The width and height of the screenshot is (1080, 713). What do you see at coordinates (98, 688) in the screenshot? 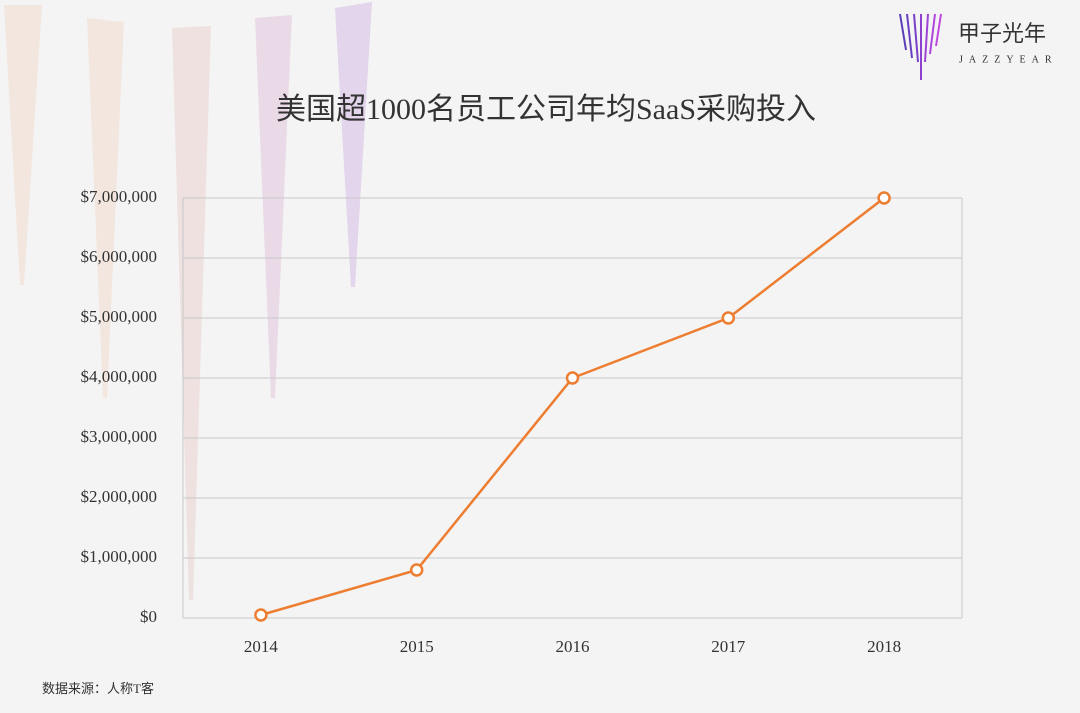
I see `source: 数据来源：人称T客` at bounding box center [98, 688].